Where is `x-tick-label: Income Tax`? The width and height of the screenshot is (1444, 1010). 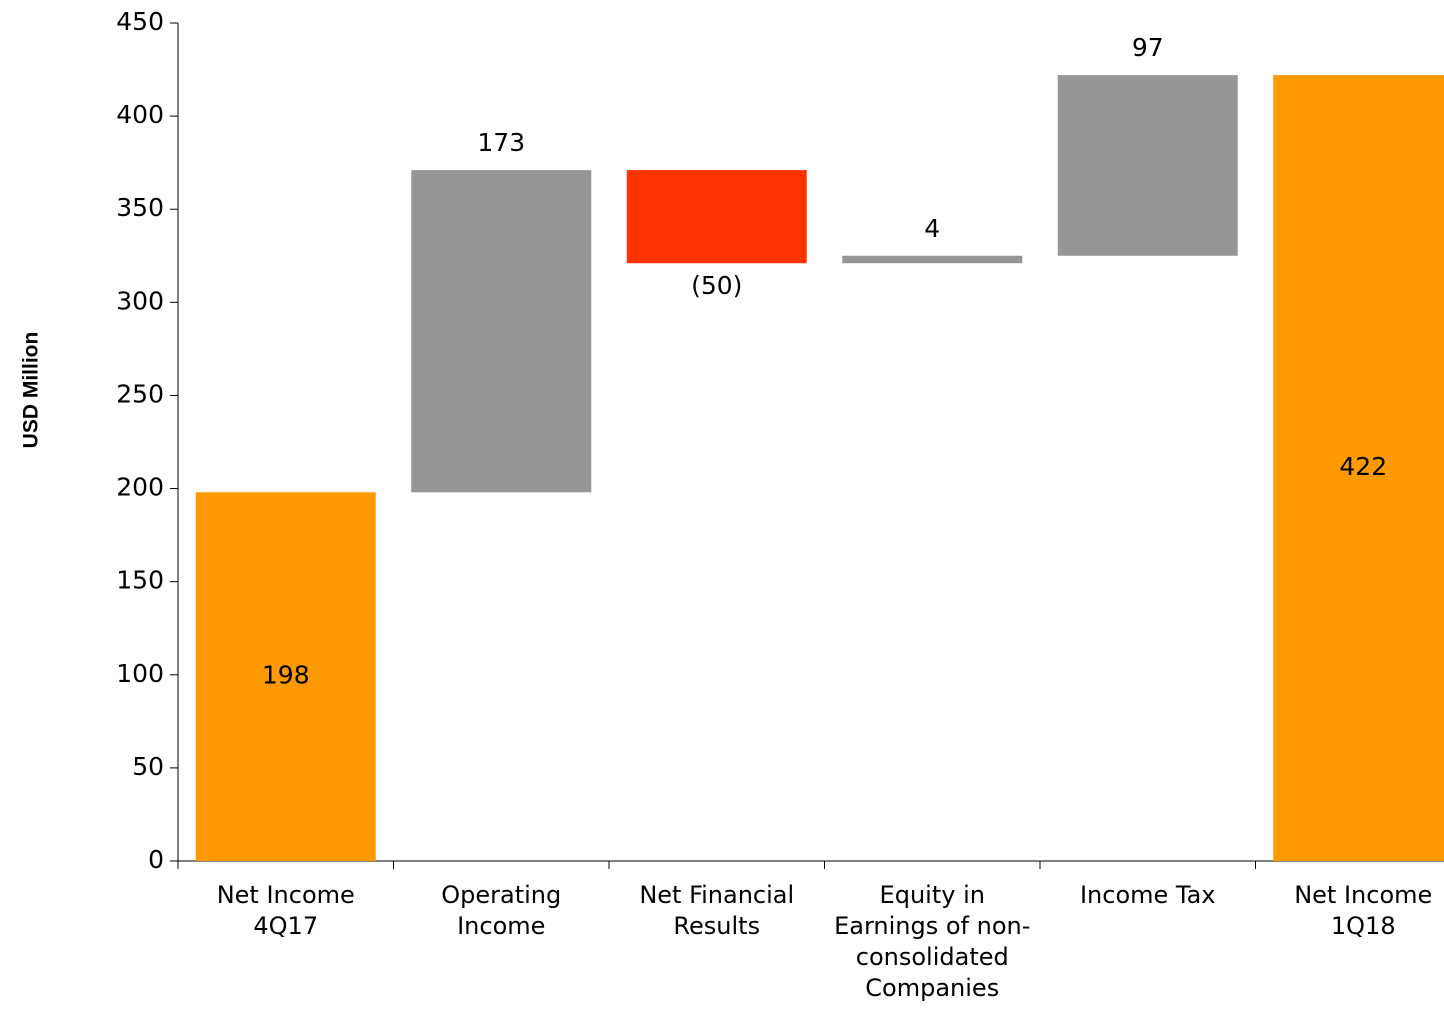
x-tick-label: Income Tax is located at coordinates (1148, 895).